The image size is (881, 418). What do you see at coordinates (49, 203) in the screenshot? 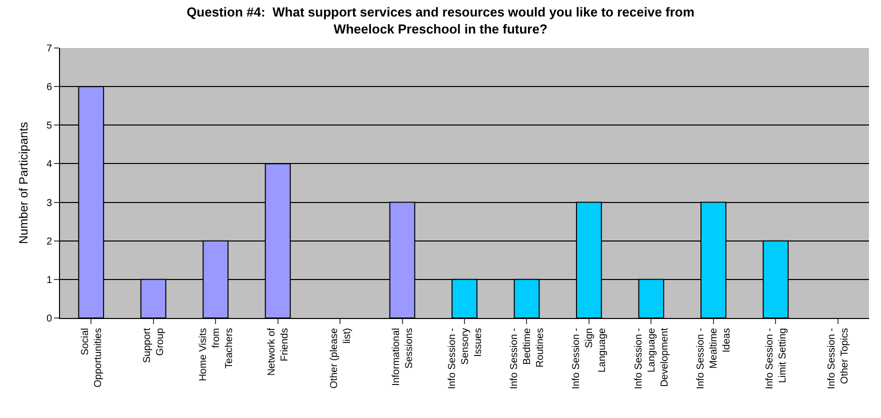
I see `y-tick-label: 3` at bounding box center [49, 203].